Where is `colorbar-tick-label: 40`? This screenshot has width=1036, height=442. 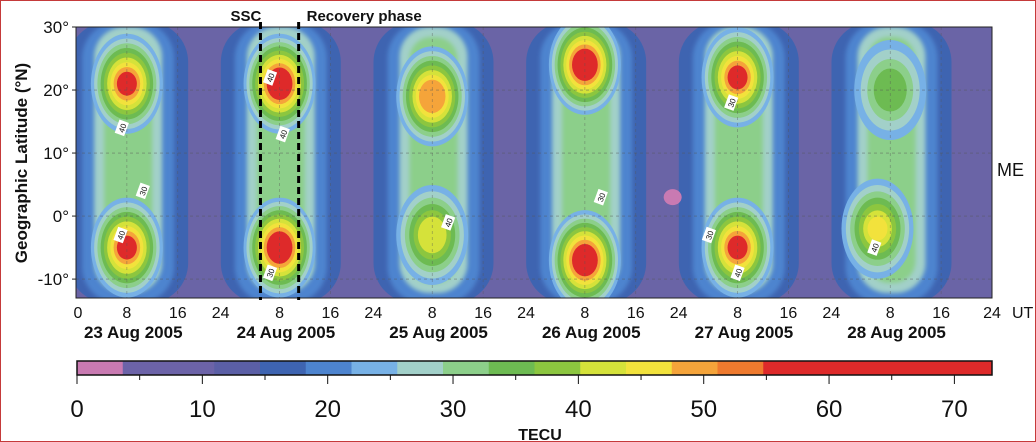 colorbar-tick-label: 40 is located at coordinates (578, 409).